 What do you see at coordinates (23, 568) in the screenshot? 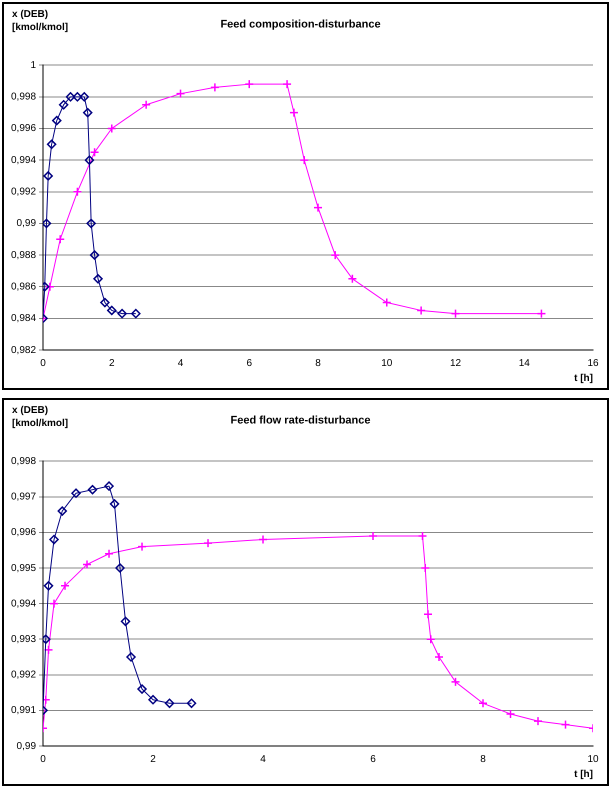
I see `y-tick-label: 0,995` at bounding box center [23, 568].